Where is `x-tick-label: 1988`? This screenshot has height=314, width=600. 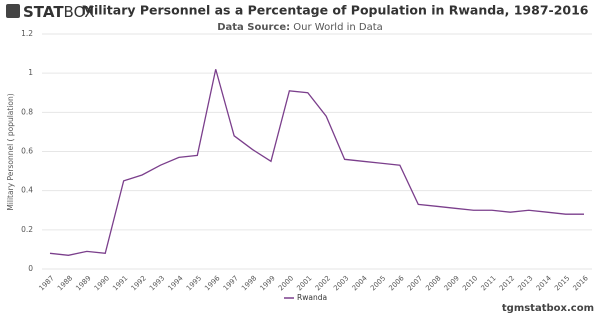
x-tick-label: 1988 is located at coordinates (65, 283).